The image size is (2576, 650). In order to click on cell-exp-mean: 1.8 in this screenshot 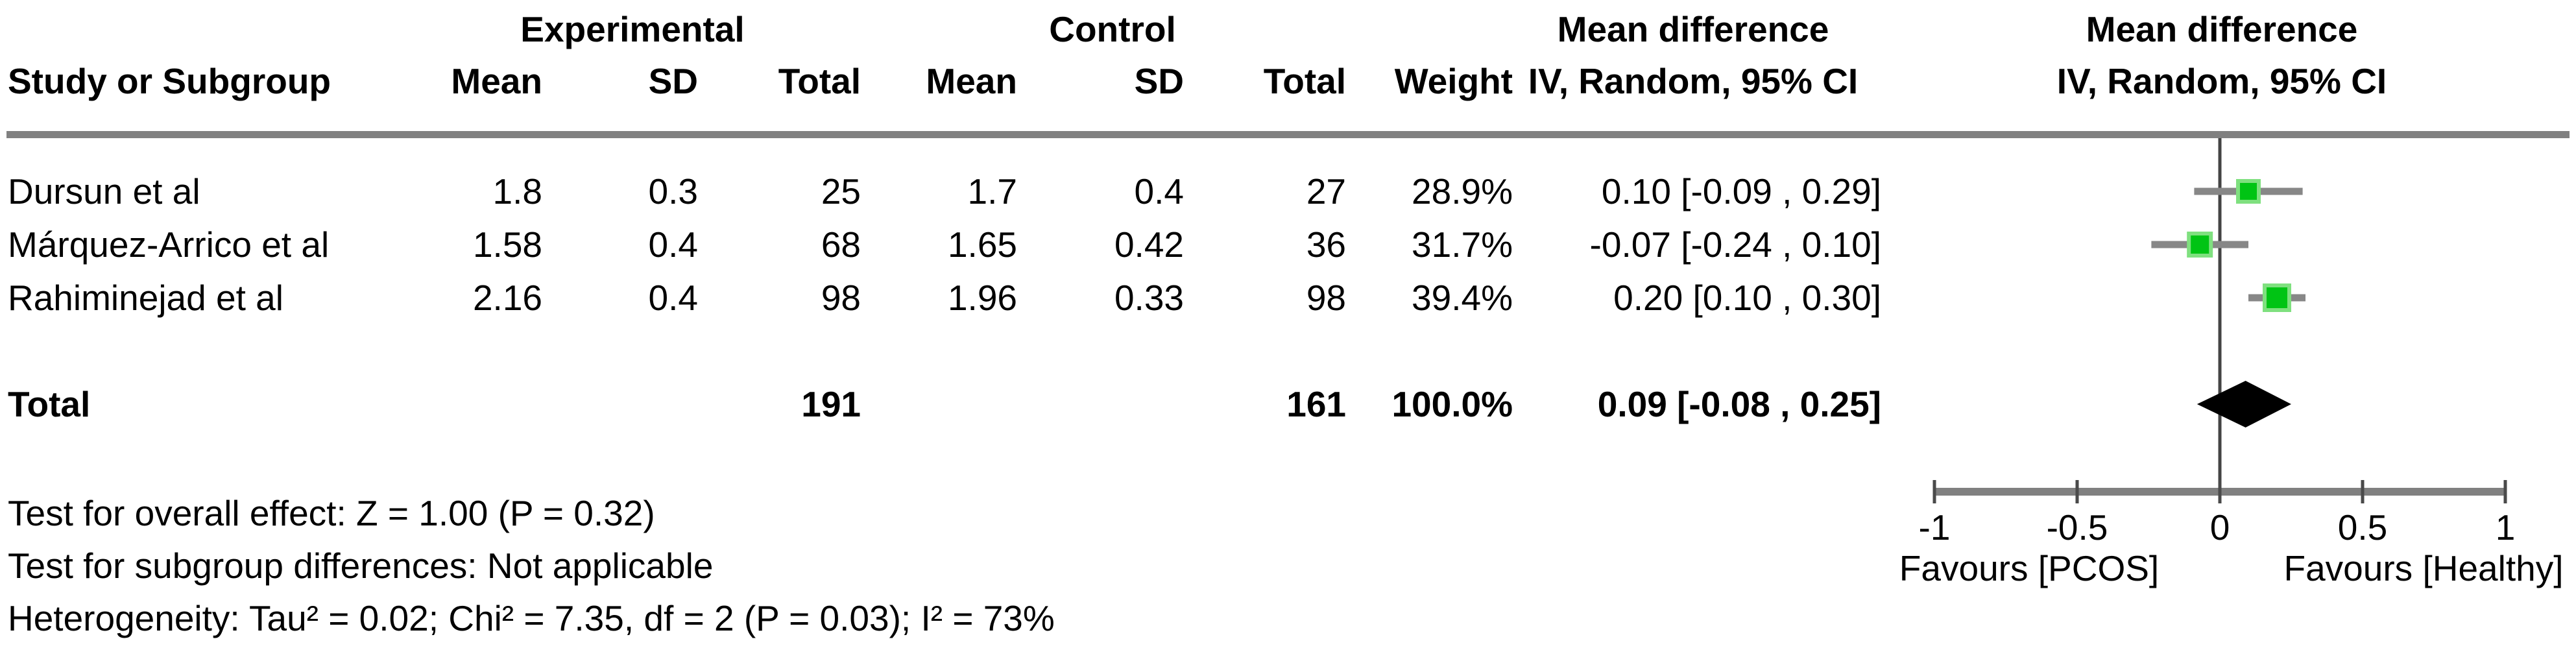, I will do `click(517, 191)`.